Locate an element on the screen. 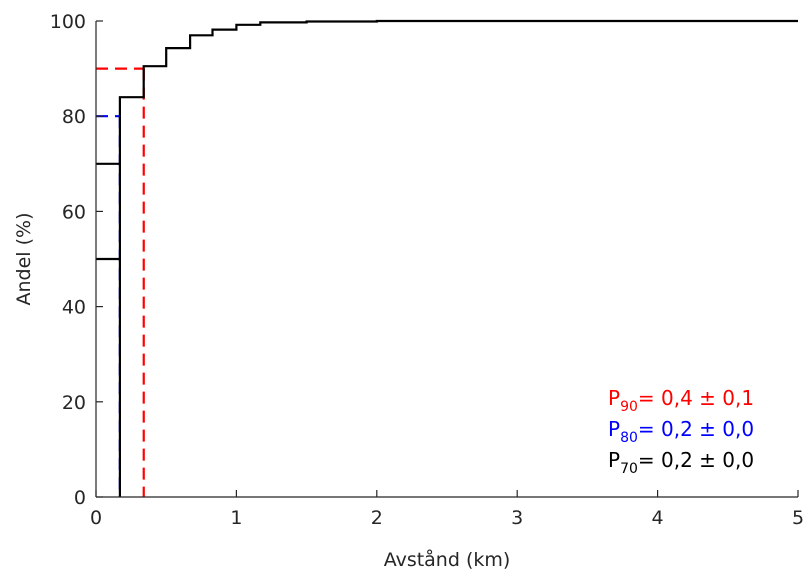  x-tick-label: 1 is located at coordinates (236, 518).